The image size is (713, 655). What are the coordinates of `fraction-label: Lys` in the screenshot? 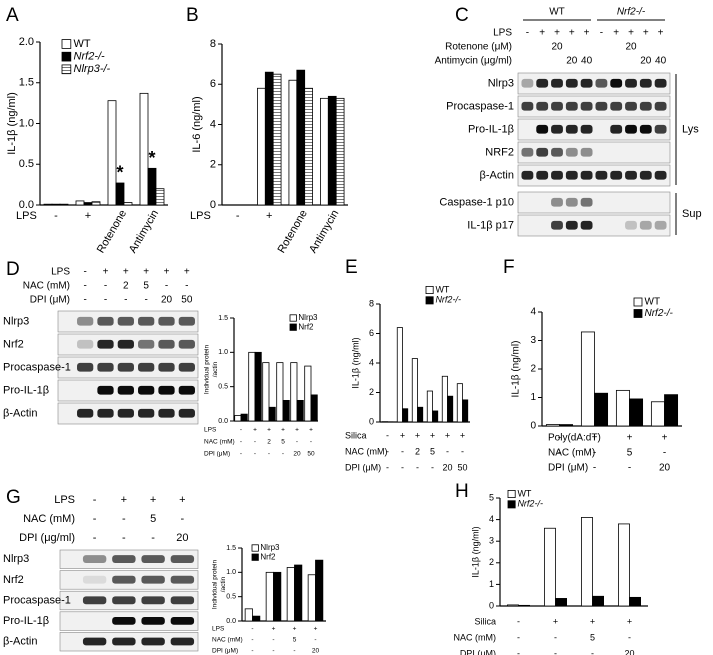 It's located at (690, 129).